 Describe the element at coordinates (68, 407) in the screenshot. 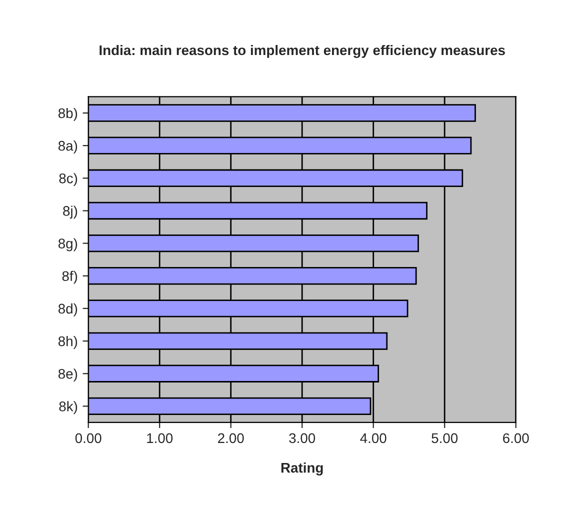

I see `y-tick-label: 8k)` at that location.